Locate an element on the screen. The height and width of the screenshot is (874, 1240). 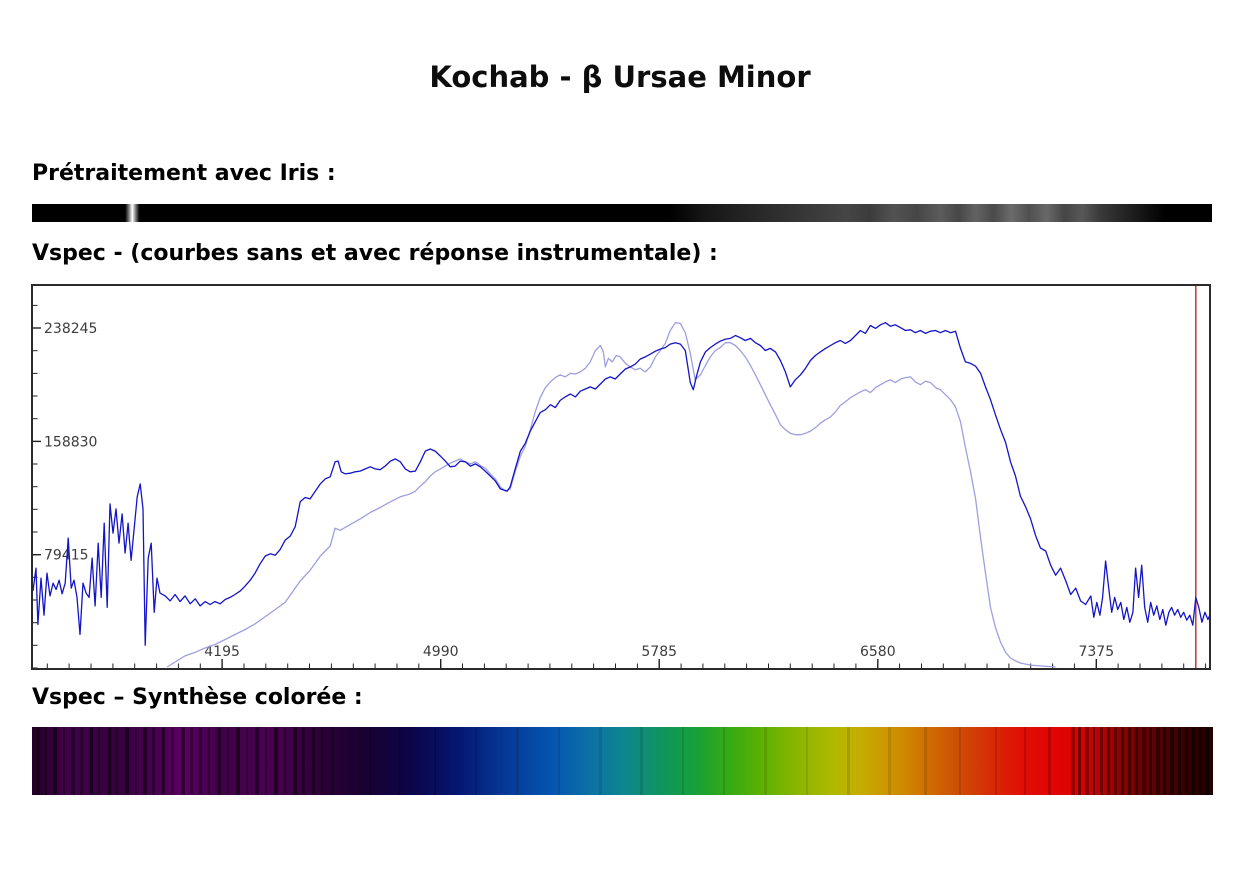
svg-text: 4990 is located at coordinates (441, 652).